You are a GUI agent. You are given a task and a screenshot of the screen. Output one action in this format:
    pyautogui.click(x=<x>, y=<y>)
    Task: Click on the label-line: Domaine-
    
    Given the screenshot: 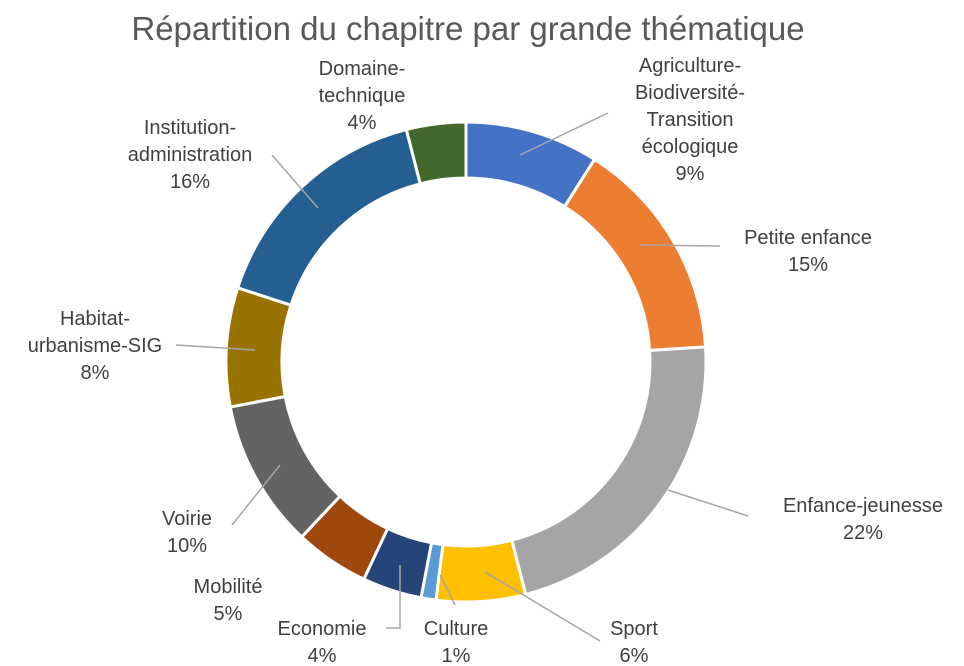 What is the action you would take?
    pyautogui.click(x=362, y=69)
    